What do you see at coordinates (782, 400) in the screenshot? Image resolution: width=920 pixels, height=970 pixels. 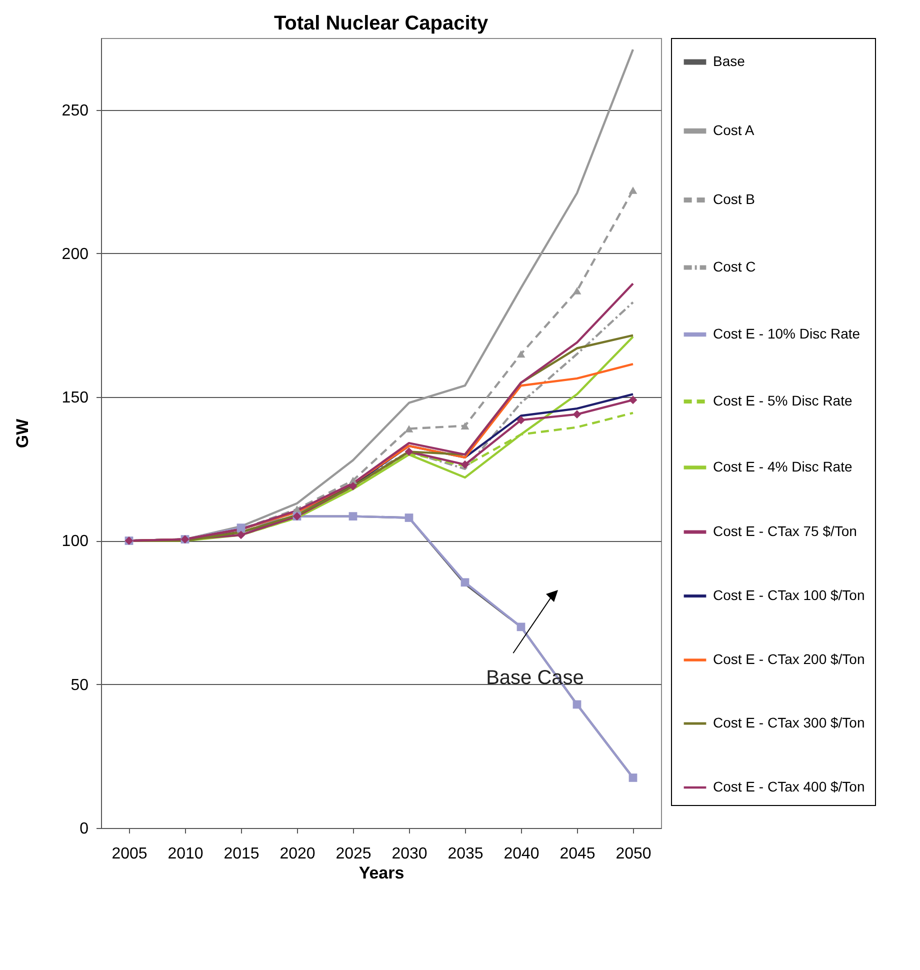 I see `legend-label: Cost E - 5% Disc Rate` at bounding box center [782, 400].